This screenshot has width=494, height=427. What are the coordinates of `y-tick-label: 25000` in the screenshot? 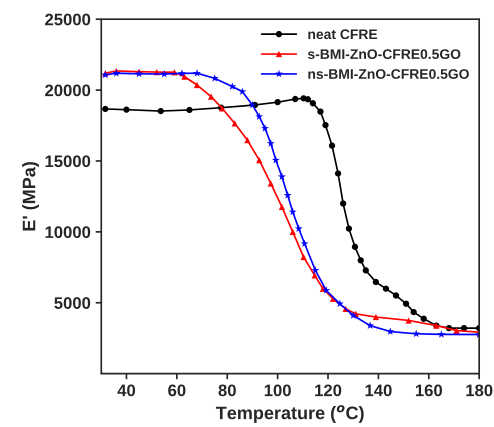 It's located at (67, 20).